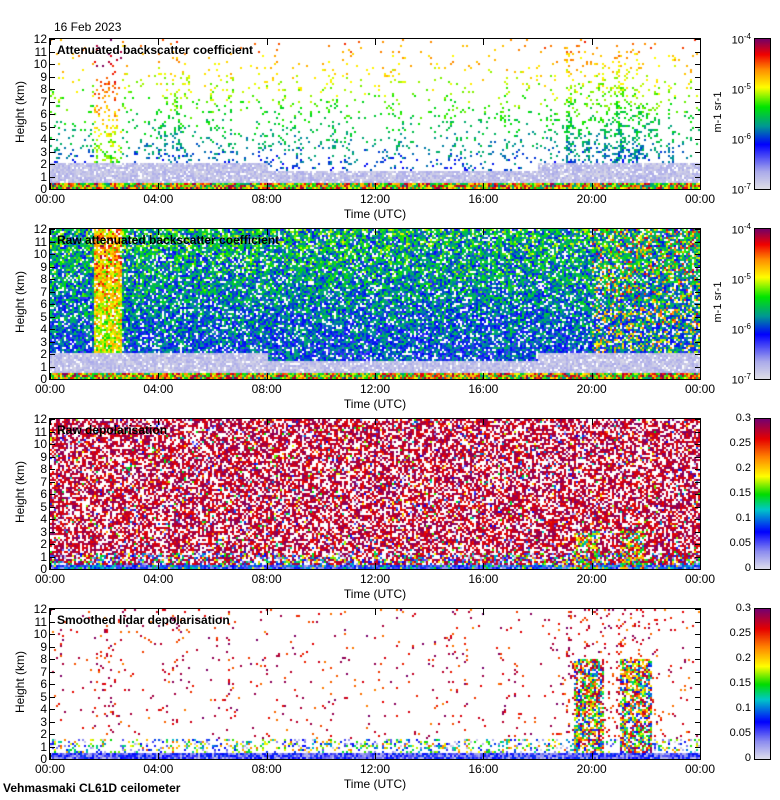 The width and height of the screenshot is (780, 800). I want to click on x-tick-label: 04:00, so click(158, 389).